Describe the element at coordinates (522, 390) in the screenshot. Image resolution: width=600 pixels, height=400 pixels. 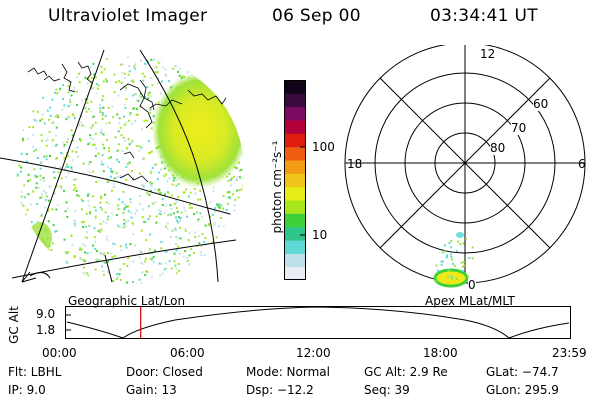
I see `info-glon: GLon: 295.9` at that location.